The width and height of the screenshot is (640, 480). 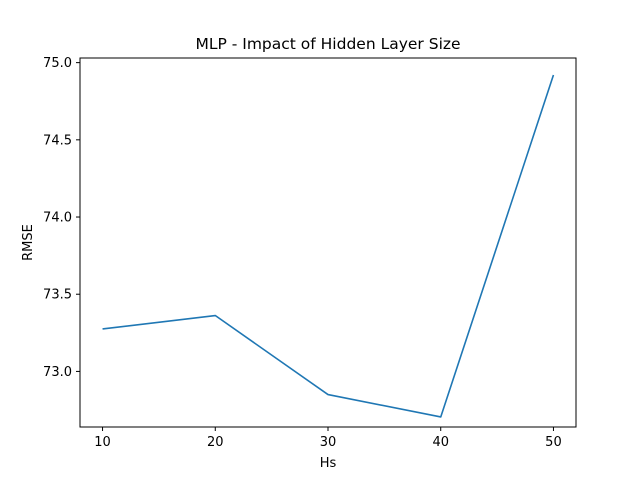 I want to click on y-tick-label: 75.0, so click(x=57, y=63).